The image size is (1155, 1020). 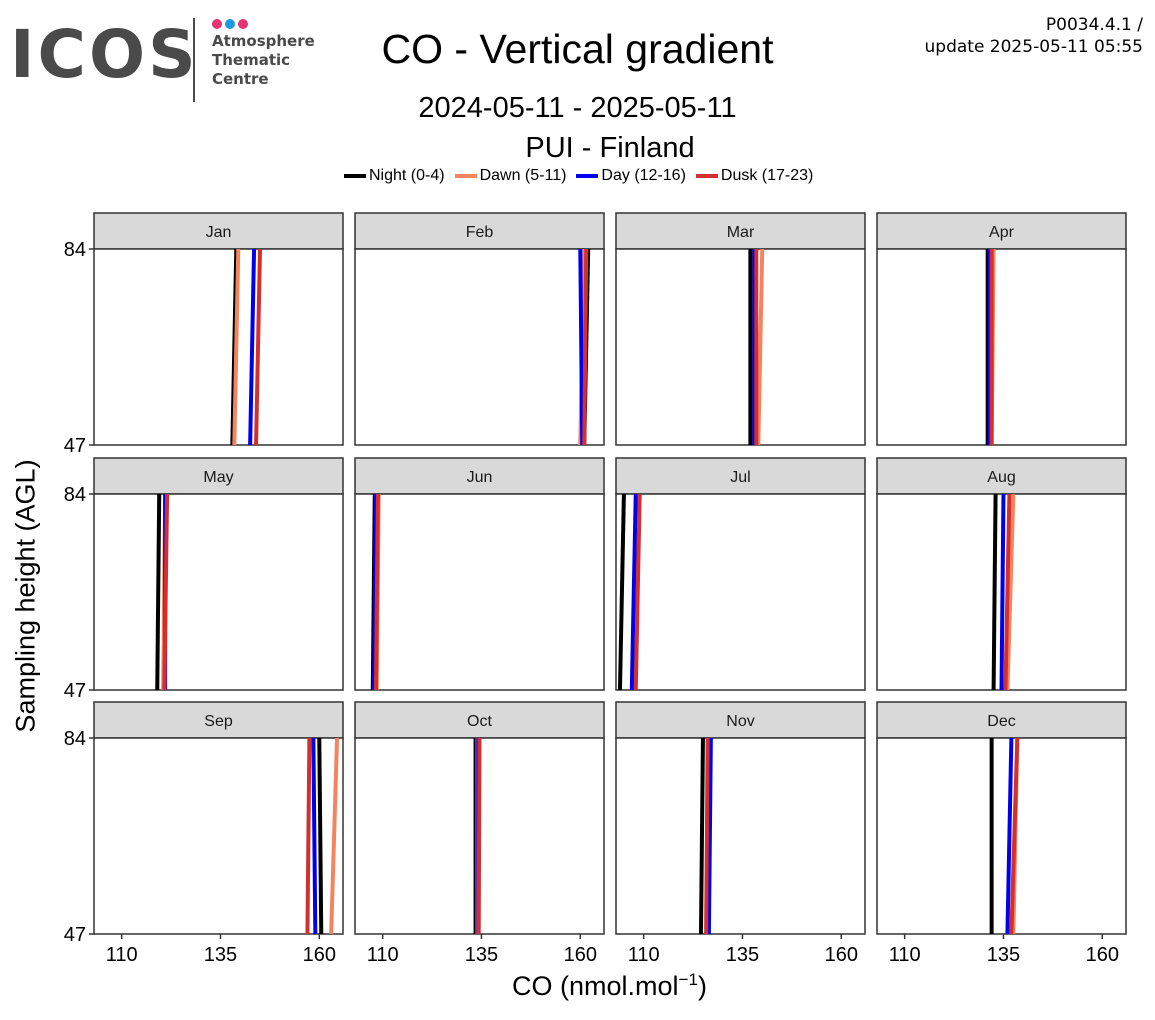 I want to click on panel-strip-label: May, so click(x=218, y=477).